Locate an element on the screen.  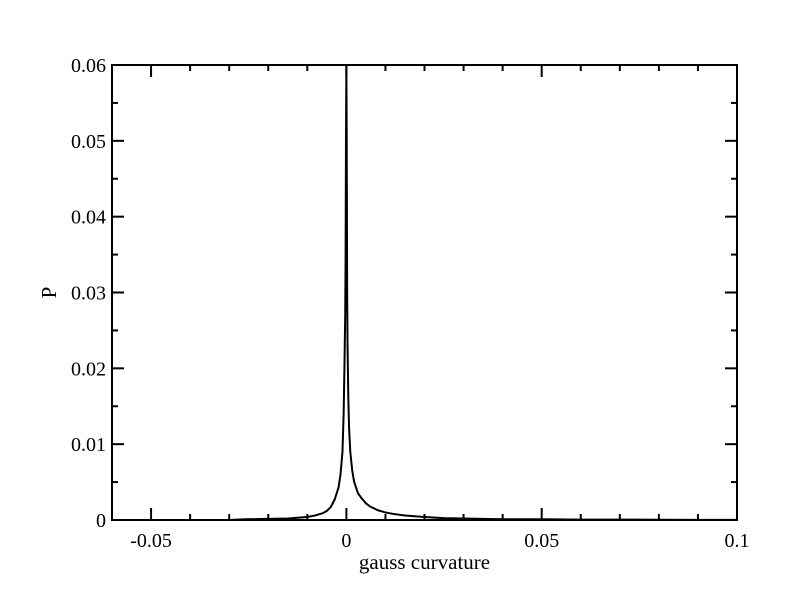
x-tick-label: 0.05 is located at coordinates (541, 541).